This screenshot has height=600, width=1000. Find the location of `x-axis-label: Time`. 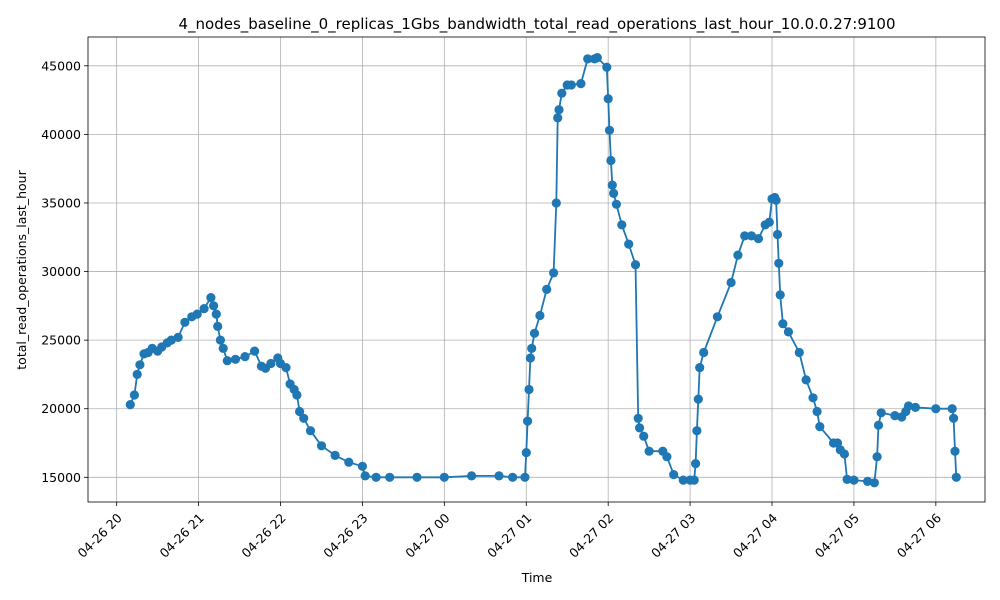

x-axis-label: Time is located at coordinates (537, 577).